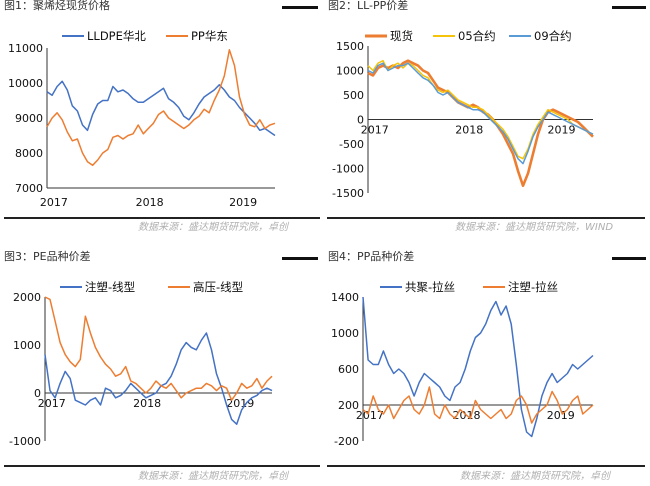 This screenshot has width=650, height=486. I want to click on y-tick-label: 500, so click(353, 95).